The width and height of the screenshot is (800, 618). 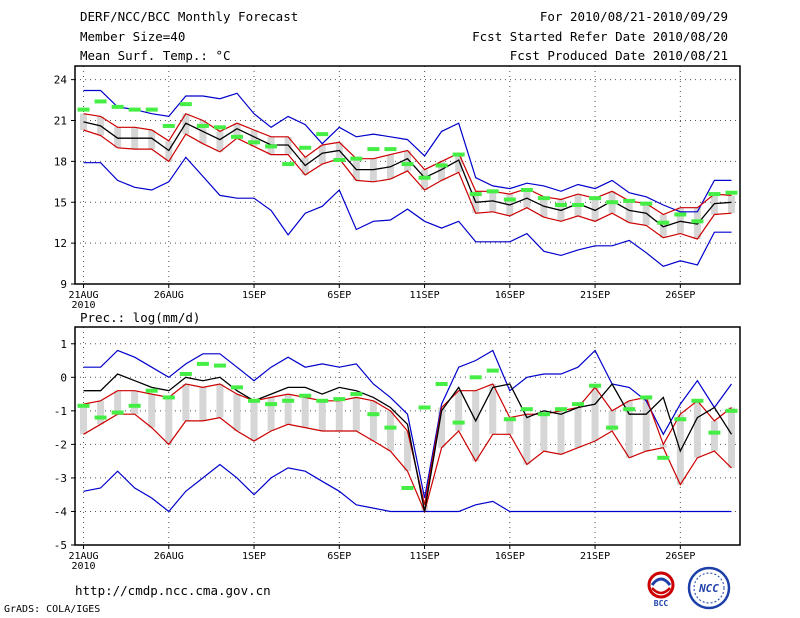 What do you see at coordinates (339, 556) in the screenshot?
I see `prec-xtick-label: 6SEP` at bounding box center [339, 556].